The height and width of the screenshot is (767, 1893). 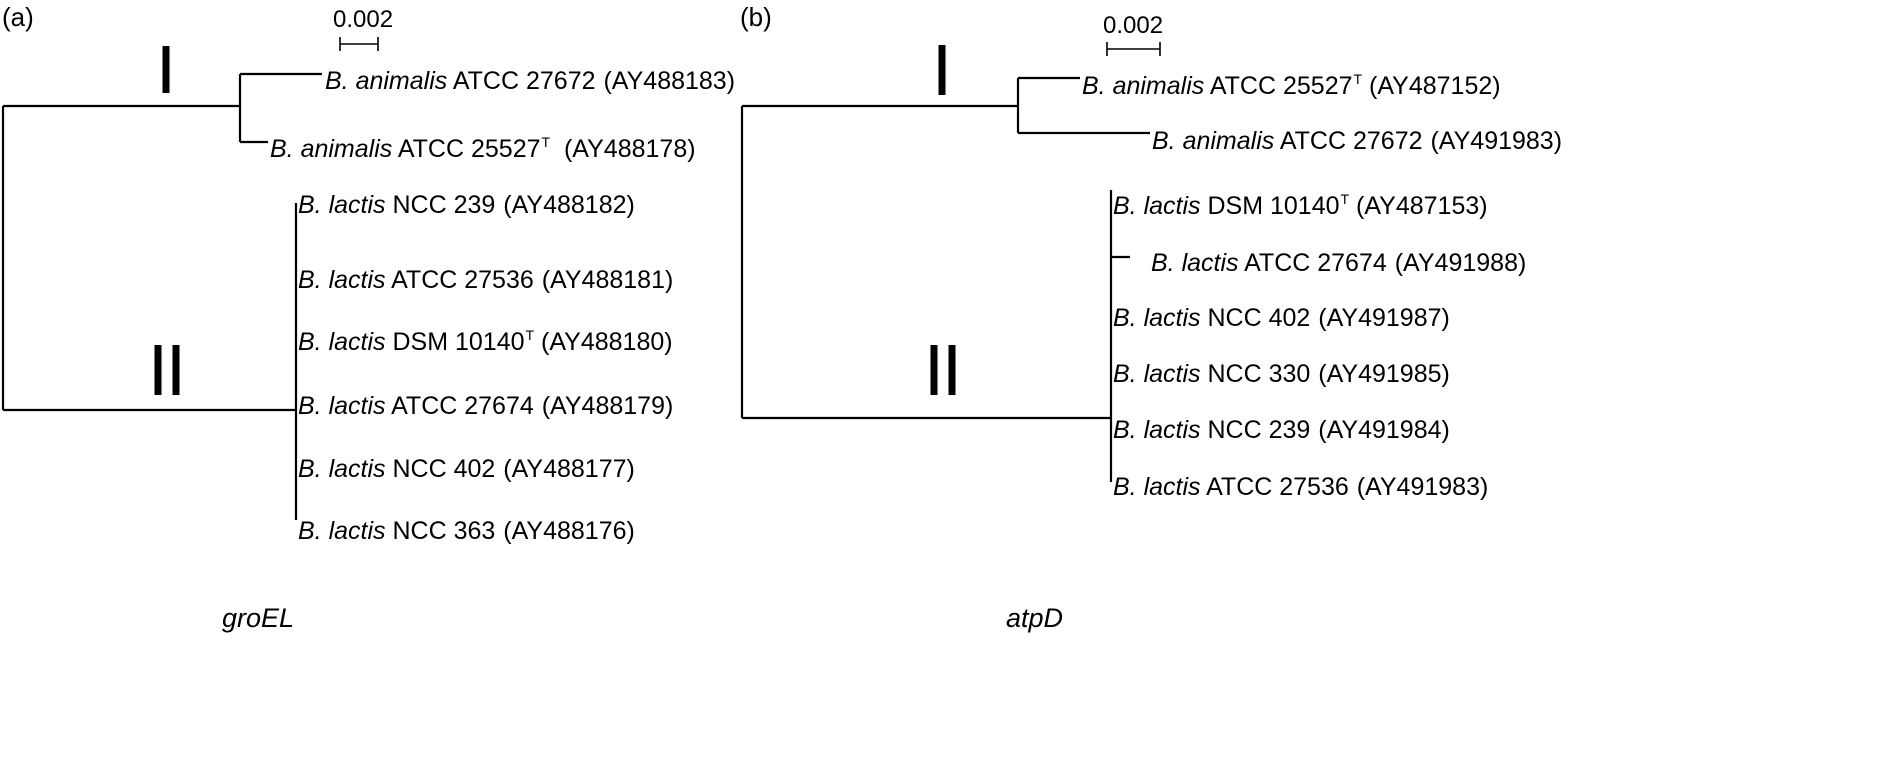 I want to click on leaf-a-2: B. animalis ATCC 25527T (AY488178), so click(x=483, y=148).